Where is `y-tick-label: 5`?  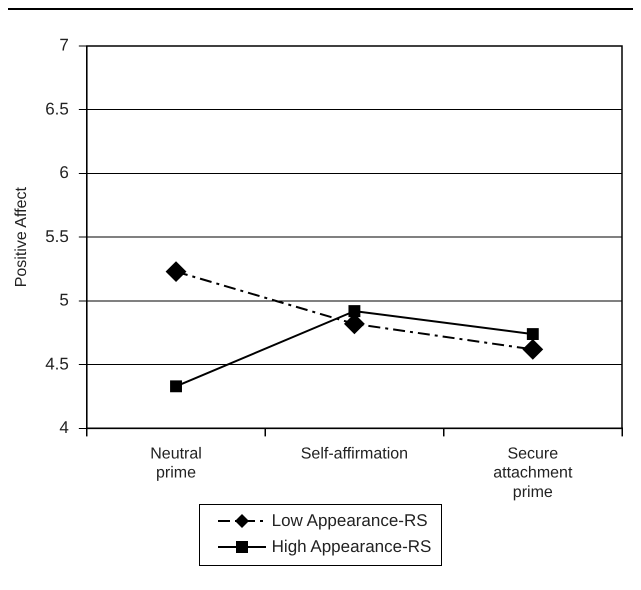 y-tick-label: 5 is located at coordinates (64, 300).